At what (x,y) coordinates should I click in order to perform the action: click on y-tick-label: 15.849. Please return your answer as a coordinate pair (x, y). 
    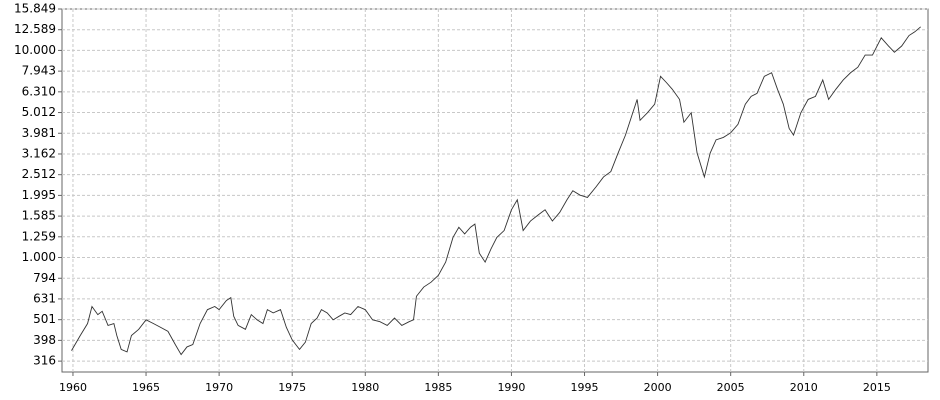
    Looking at the image, I should click on (35, 9).